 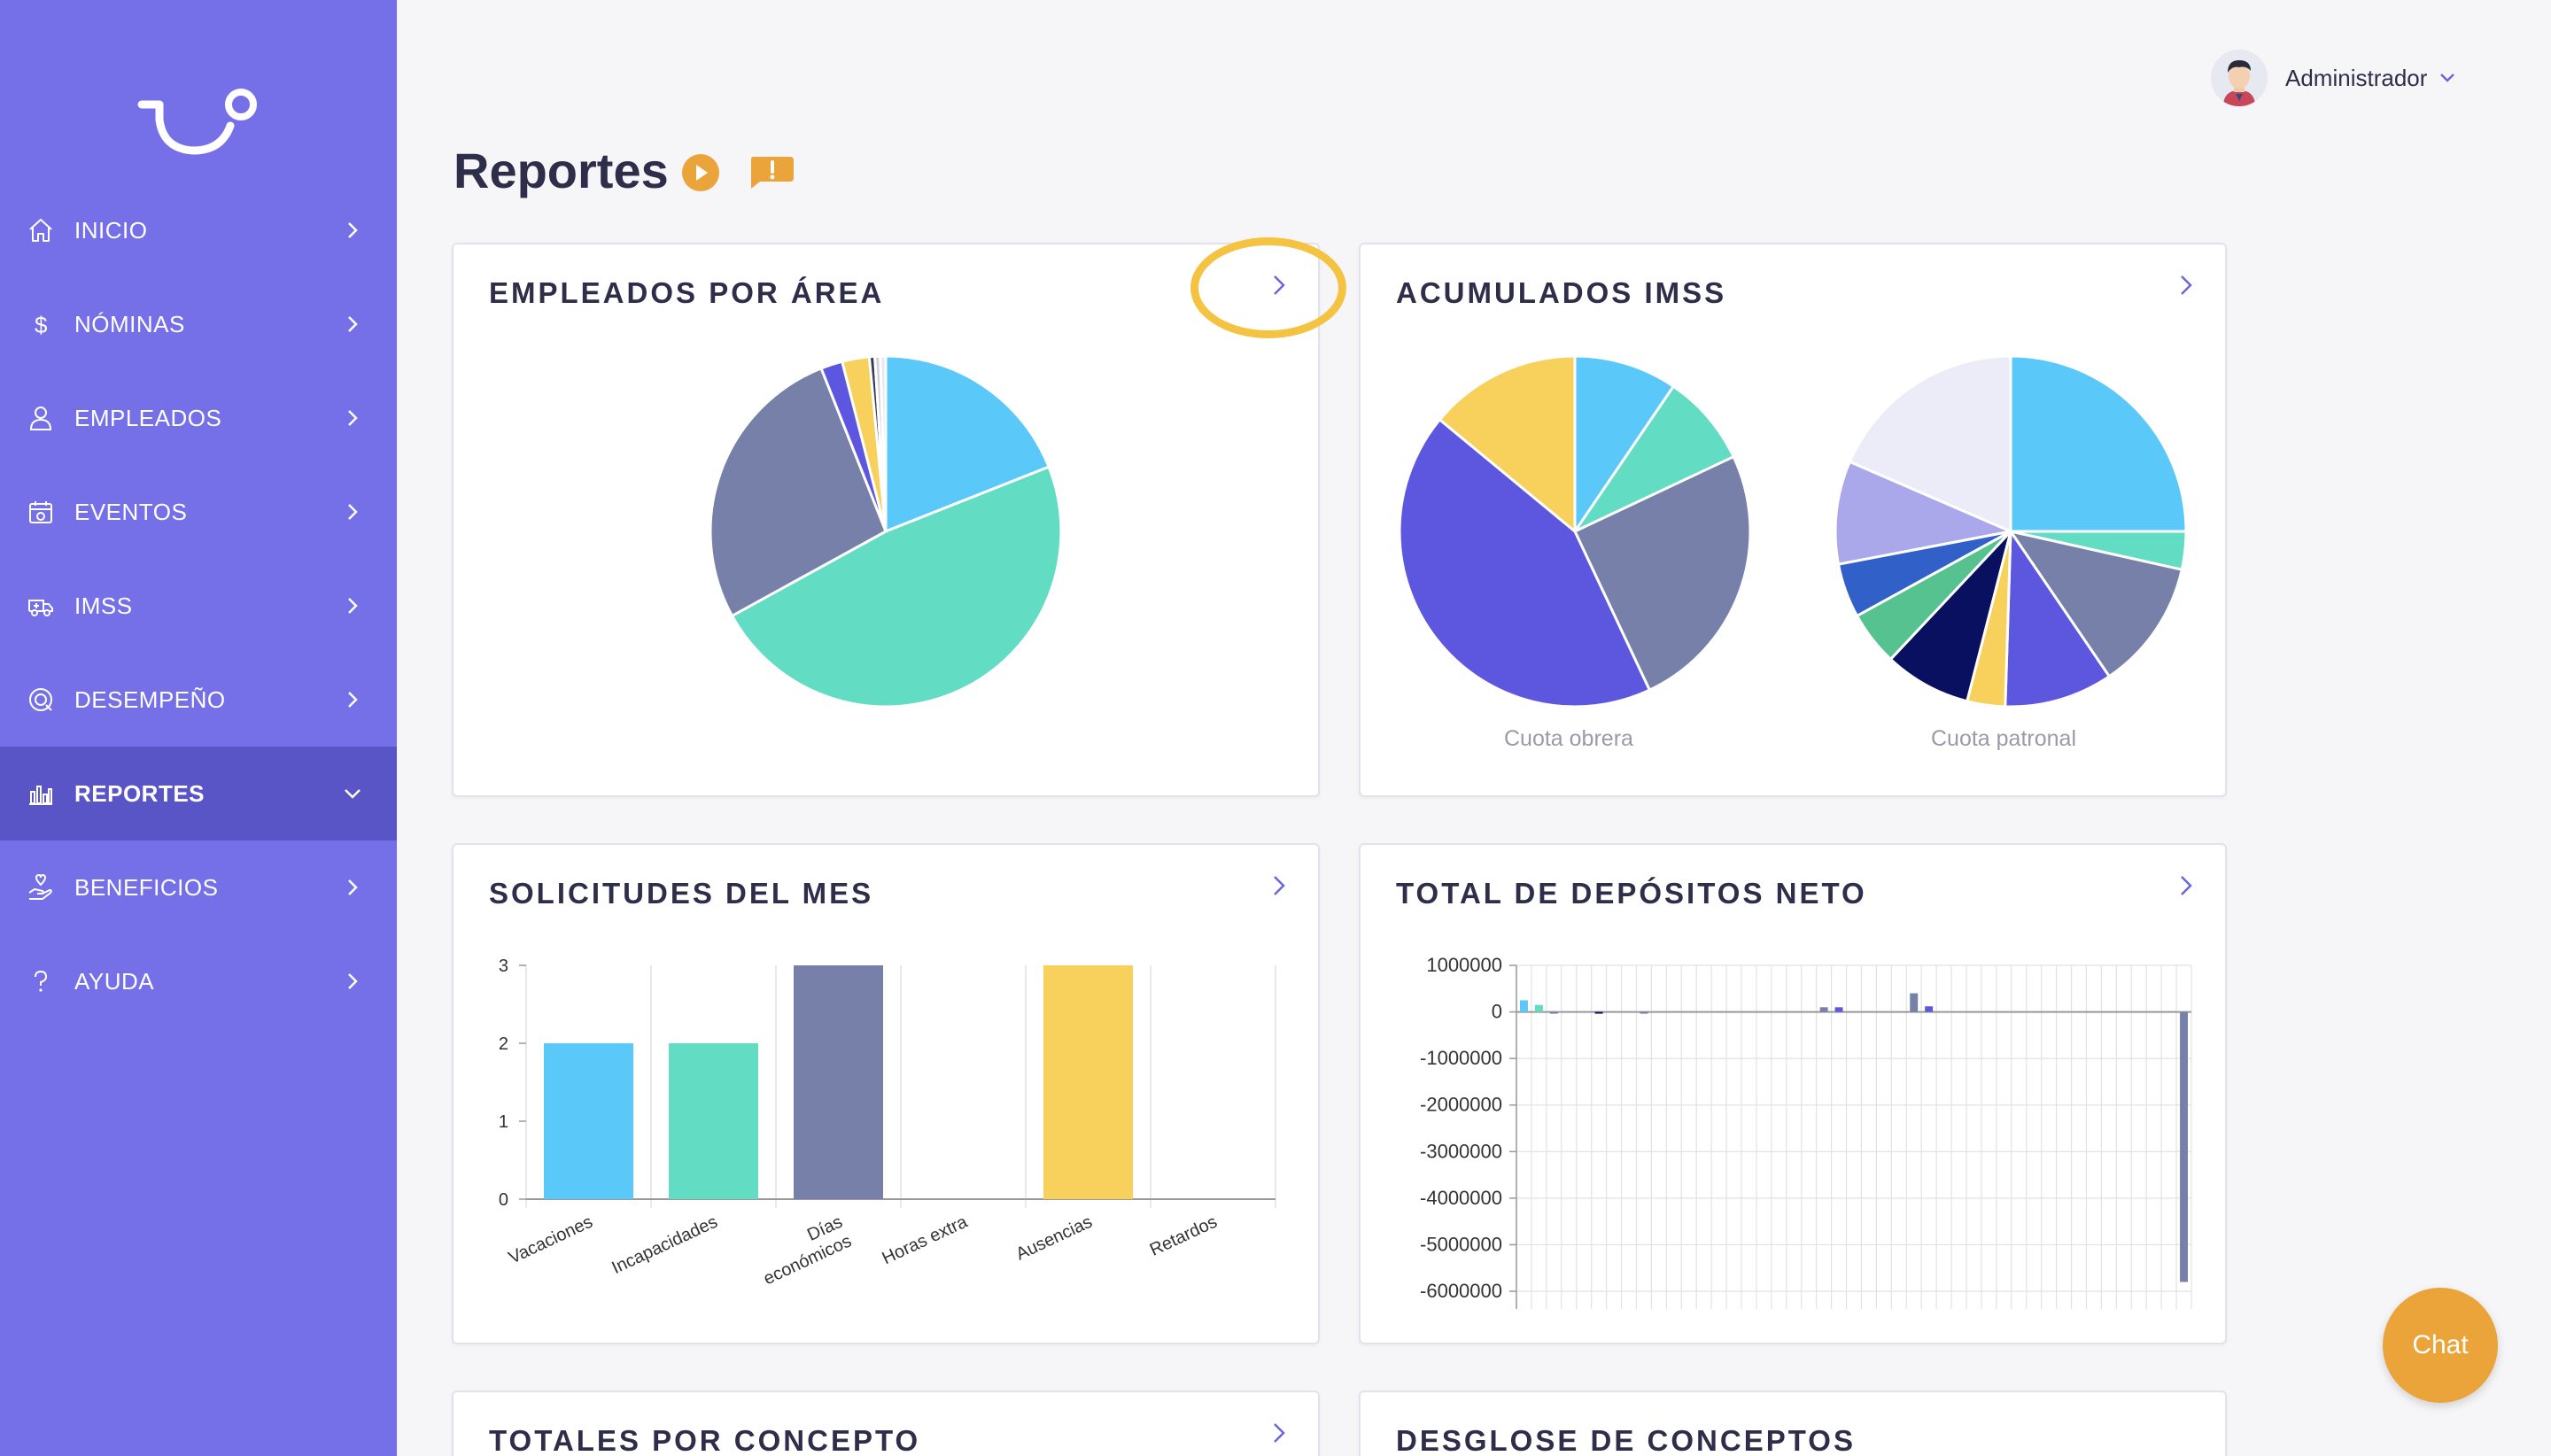 I want to click on x-tick-label-line: económicos, so click(x=808, y=1260).